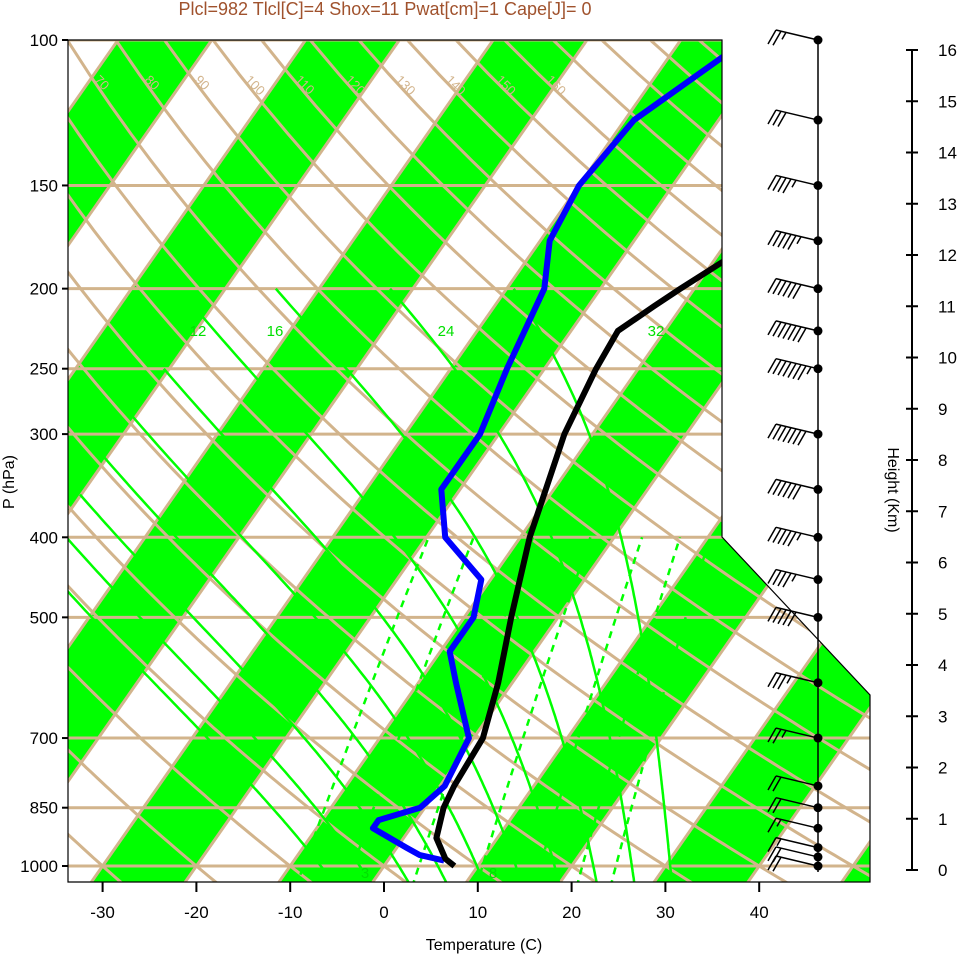 The height and width of the screenshot is (957, 961). I want to click on temperature-tick-label: 0, so click(383, 912).